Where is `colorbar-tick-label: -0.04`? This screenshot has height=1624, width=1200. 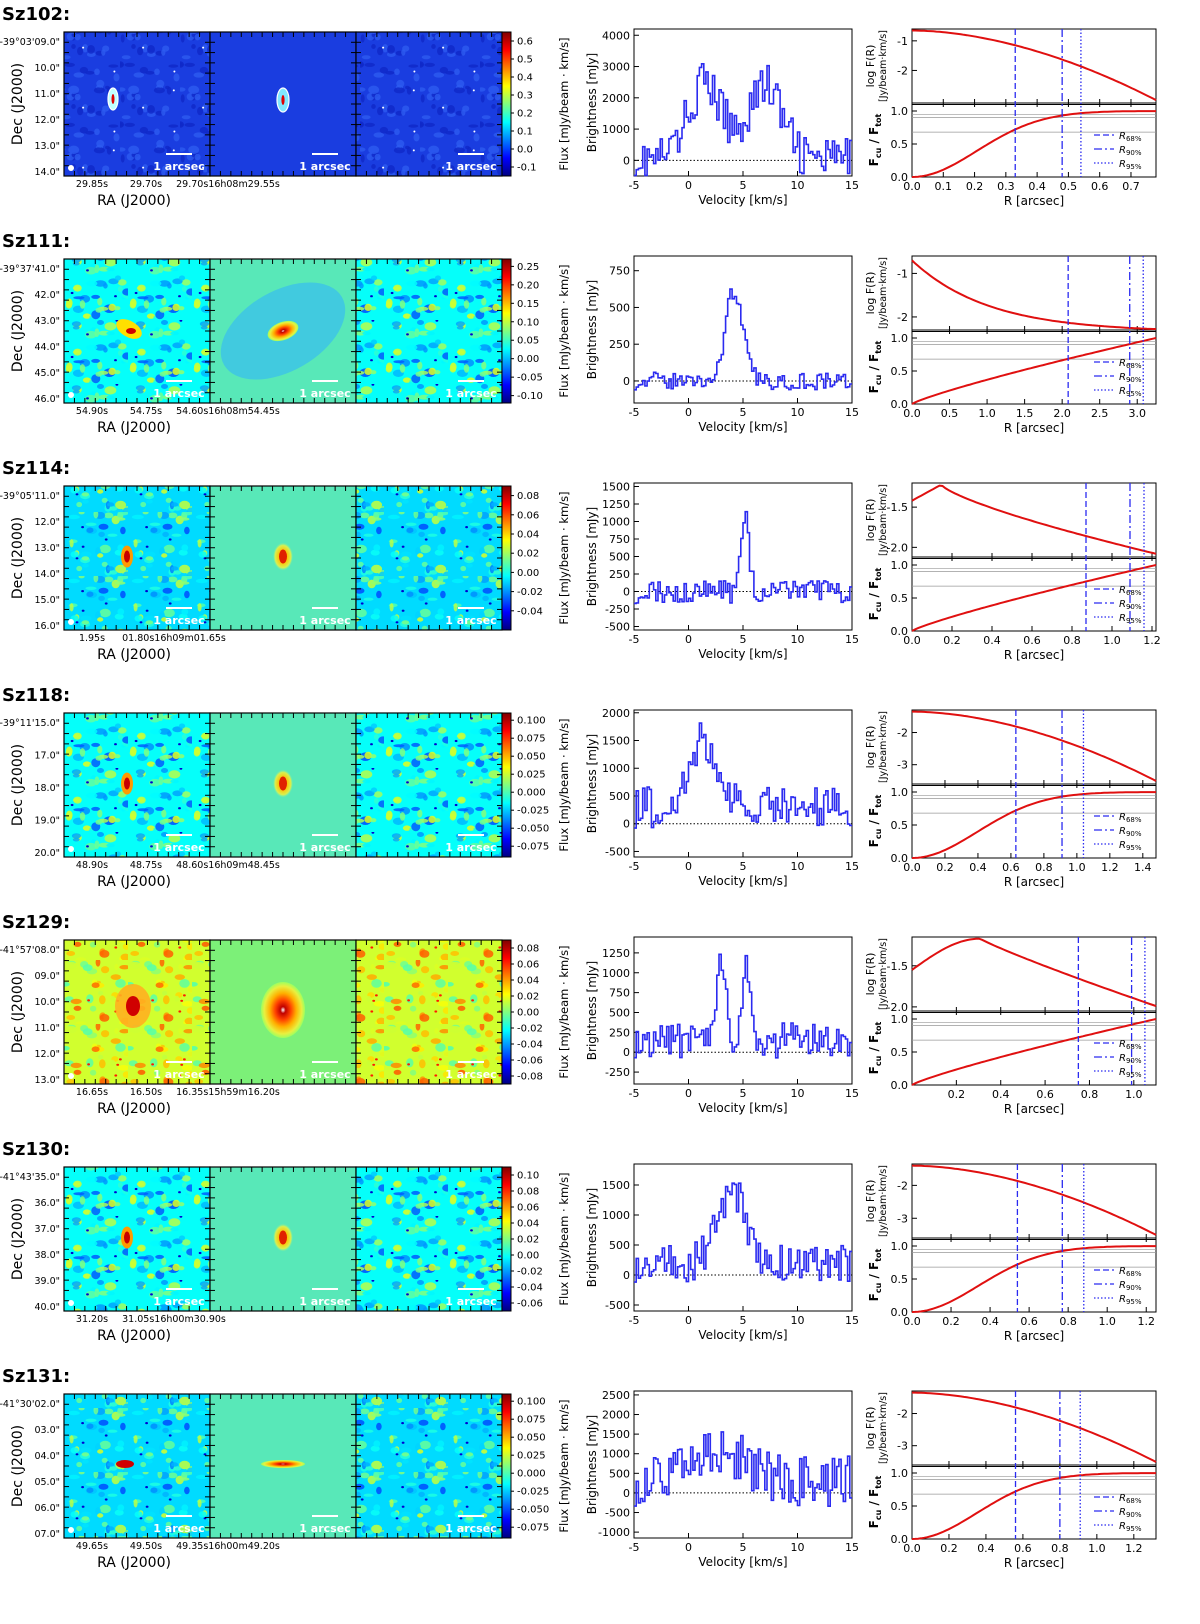 colorbar-tick-label: -0.04 is located at coordinates (530, 611).